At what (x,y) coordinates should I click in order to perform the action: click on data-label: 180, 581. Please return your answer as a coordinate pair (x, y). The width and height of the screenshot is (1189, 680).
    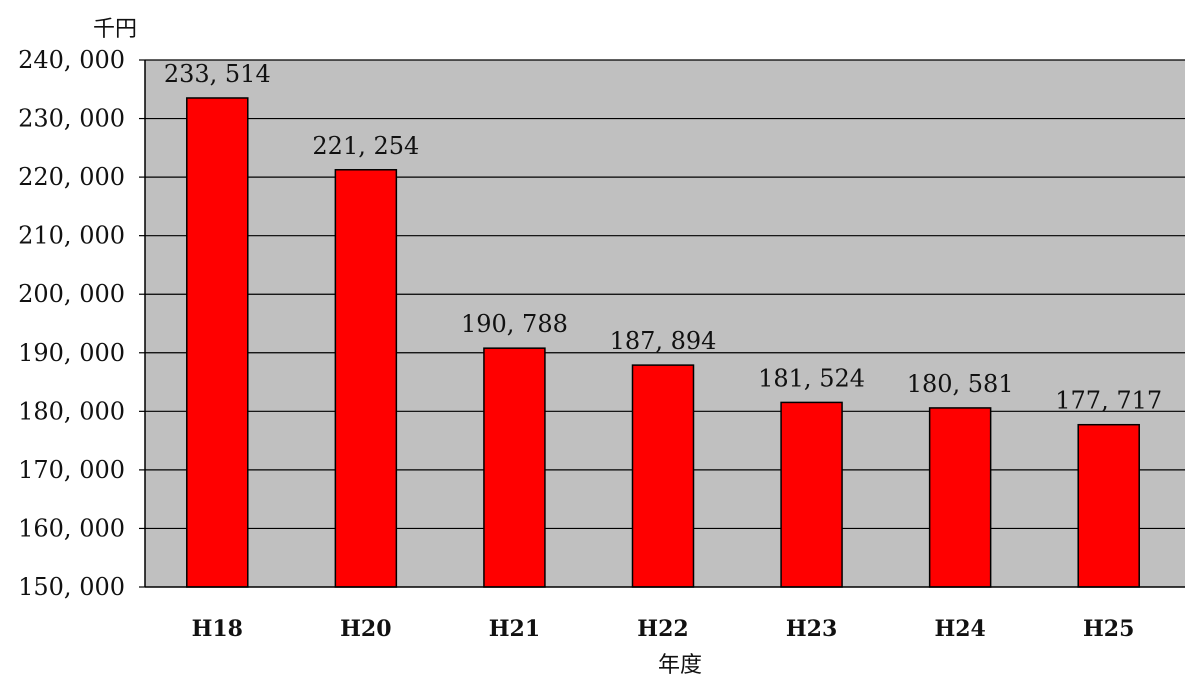
    Looking at the image, I should click on (960, 384).